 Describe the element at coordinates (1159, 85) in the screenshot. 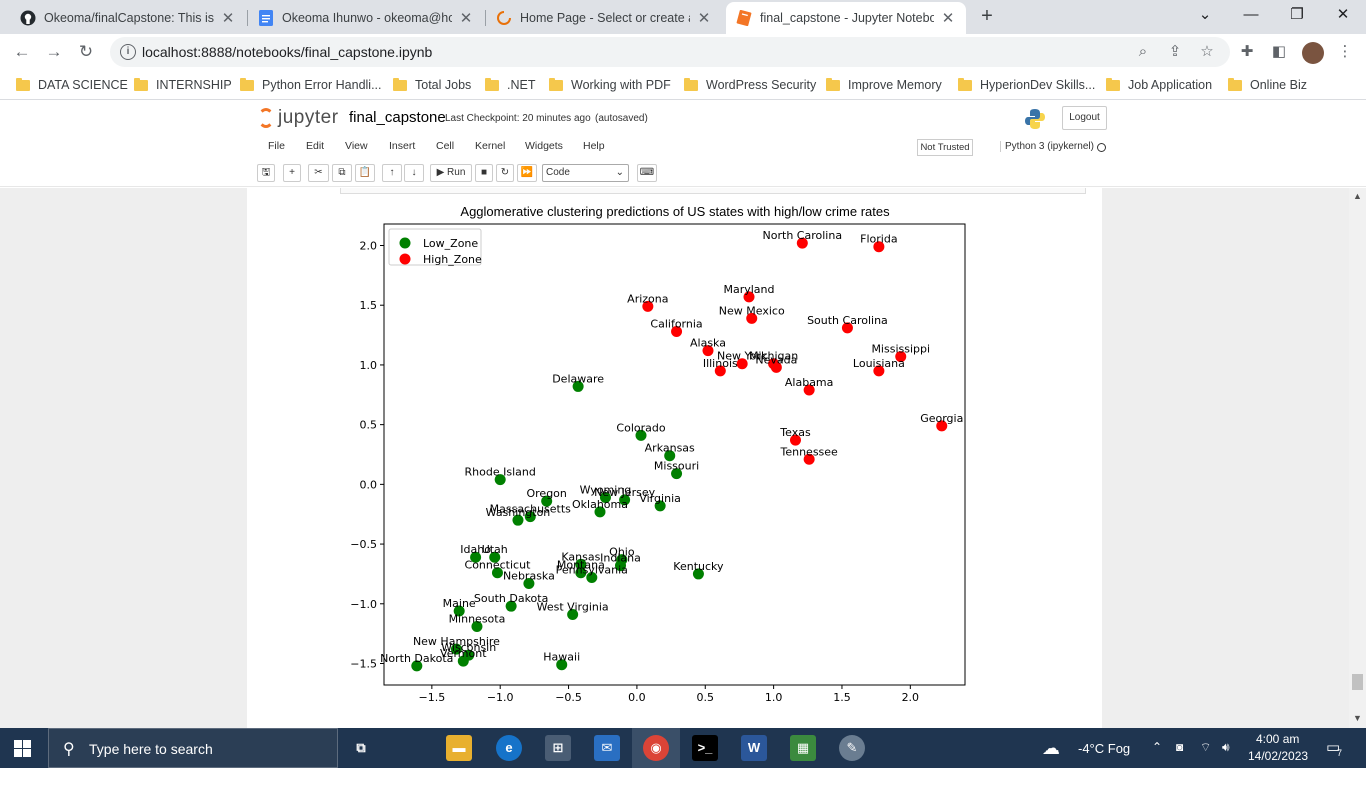

I see `bookmark-folder: Job Application` at that location.